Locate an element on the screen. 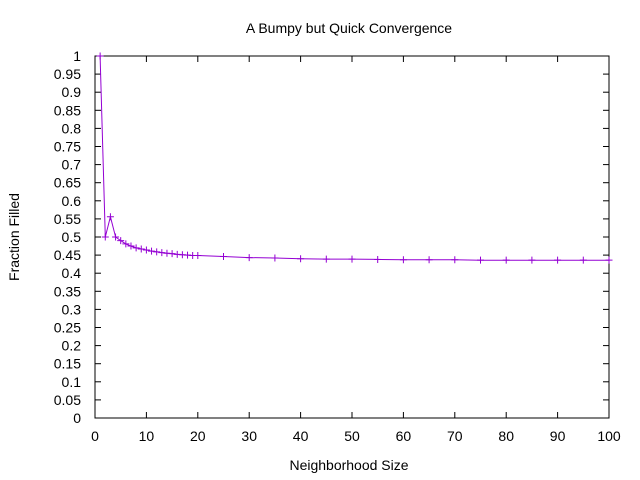 The width and height of the screenshot is (640, 480). y-tick-label: 0.35 is located at coordinates (67, 291).